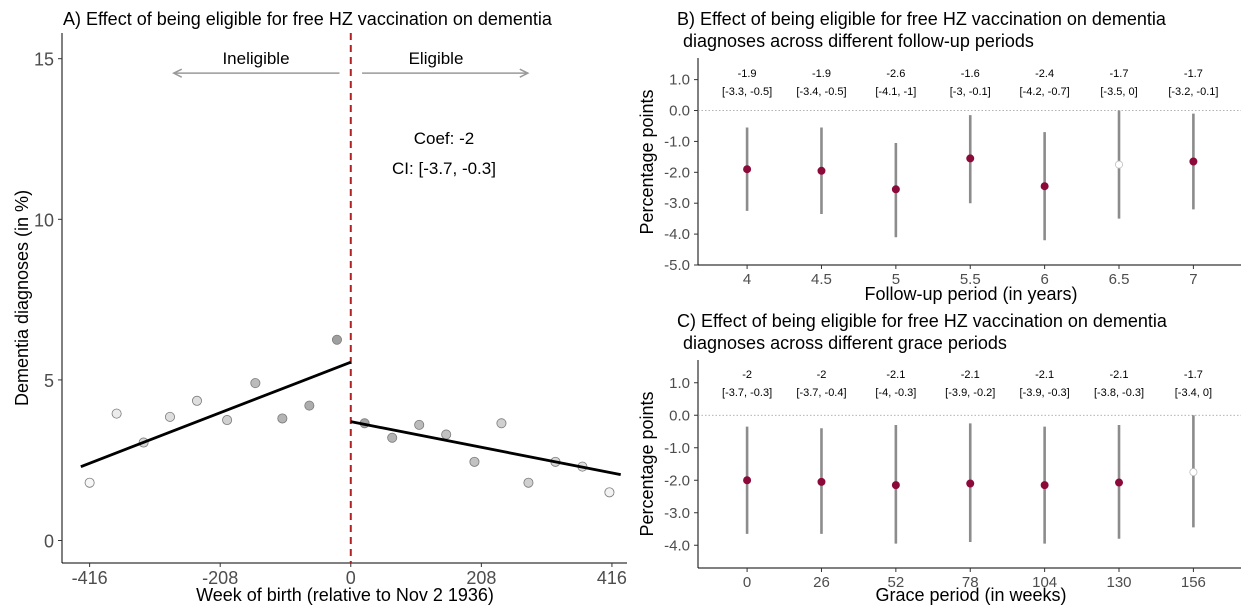 The image size is (1248, 607). I want to click on ci-annotation: CI: [-3.7, -0.3], so click(444, 168).